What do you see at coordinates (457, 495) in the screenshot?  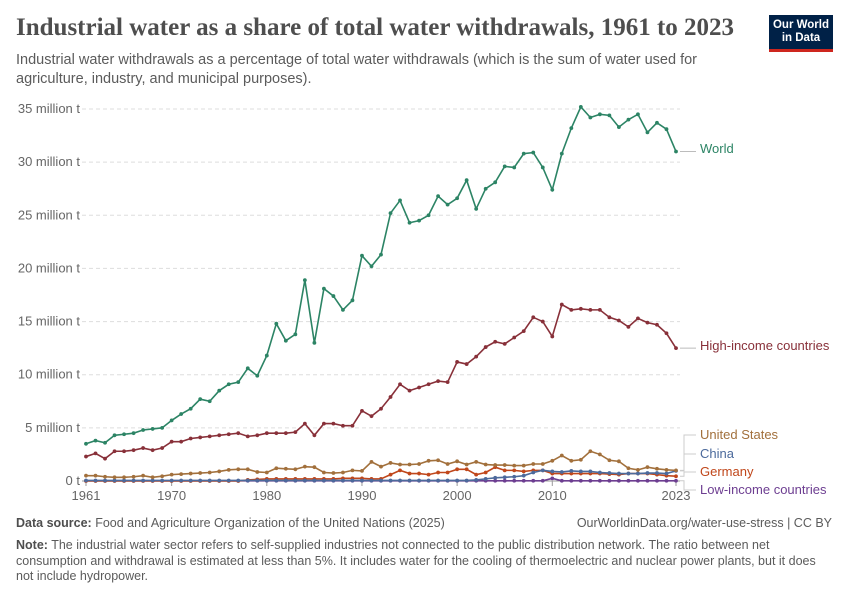 I see `x-tick-label: 2000` at bounding box center [457, 495].